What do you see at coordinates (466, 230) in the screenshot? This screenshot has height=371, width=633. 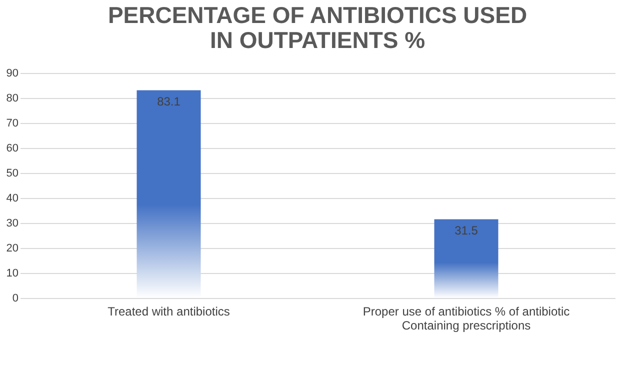 I see `data-label: 31.5` at bounding box center [466, 230].